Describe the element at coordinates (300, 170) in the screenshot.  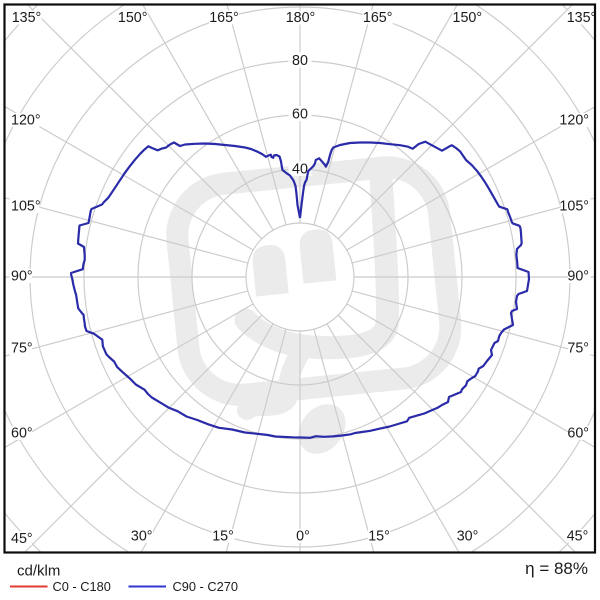
I see `svg-text: 40` at that location.